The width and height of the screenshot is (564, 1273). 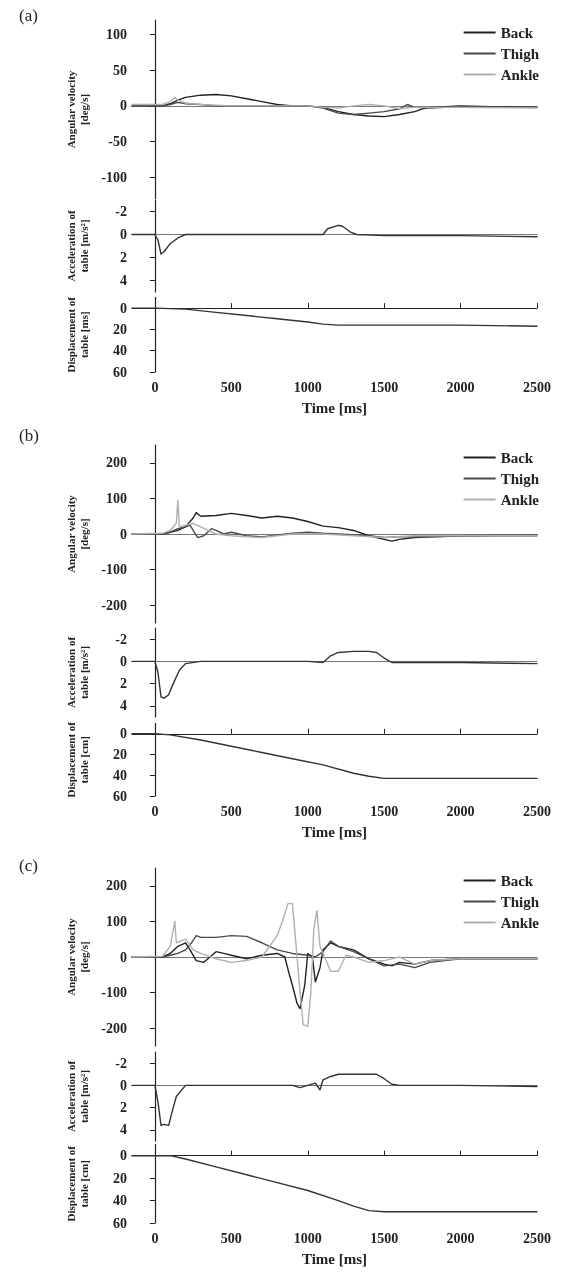 What do you see at coordinates (120, 70) in the screenshot?
I see `y-tick-label: 50` at bounding box center [120, 70].